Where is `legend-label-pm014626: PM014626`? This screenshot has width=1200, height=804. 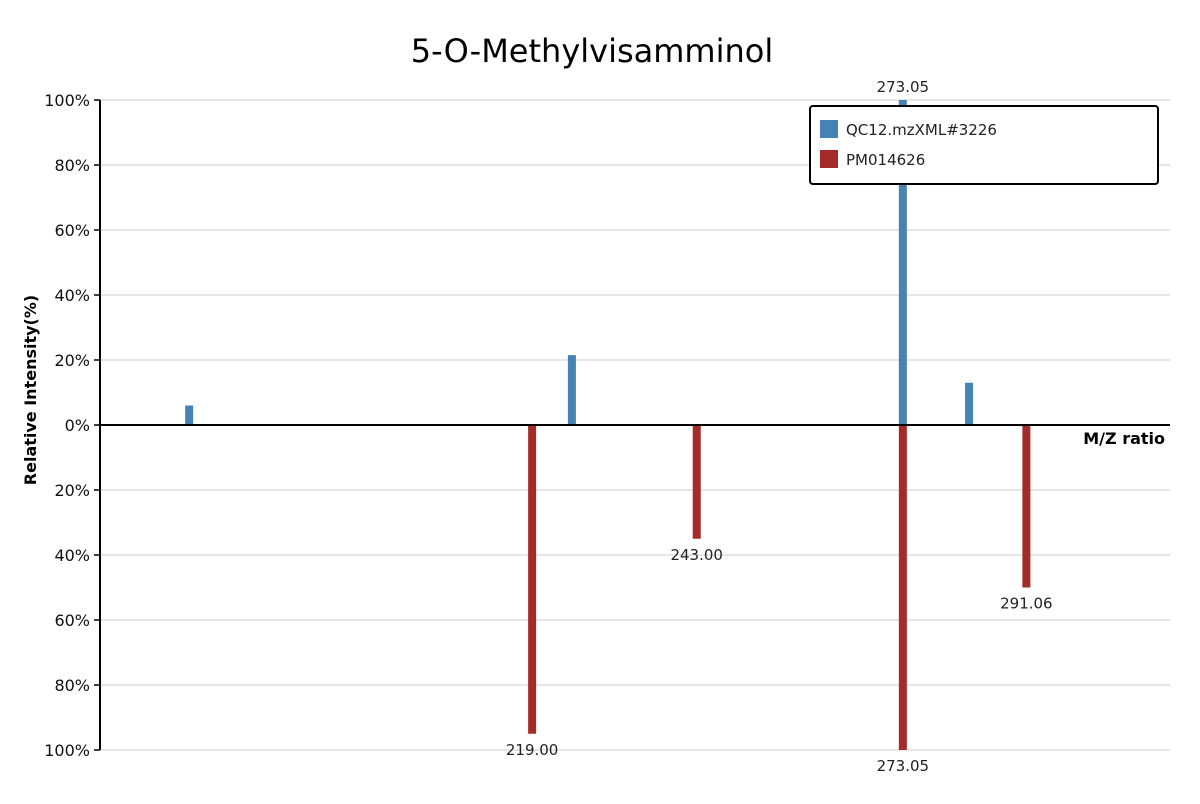
legend-label-pm014626: PM014626 is located at coordinates (885, 160).